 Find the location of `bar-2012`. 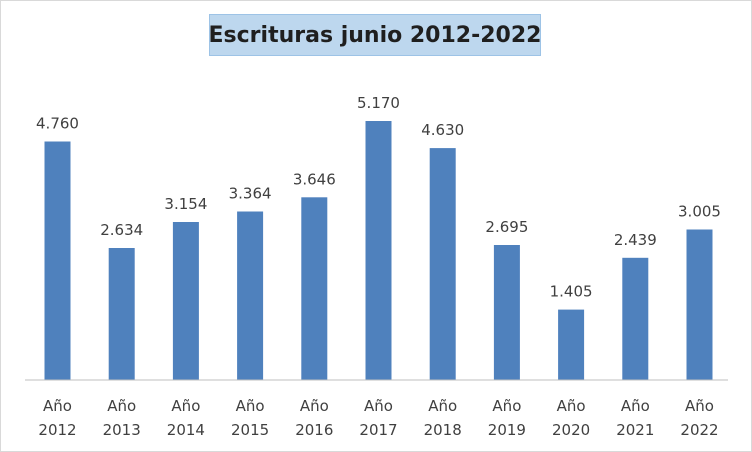

bar-2012 is located at coordinates (57, 260).